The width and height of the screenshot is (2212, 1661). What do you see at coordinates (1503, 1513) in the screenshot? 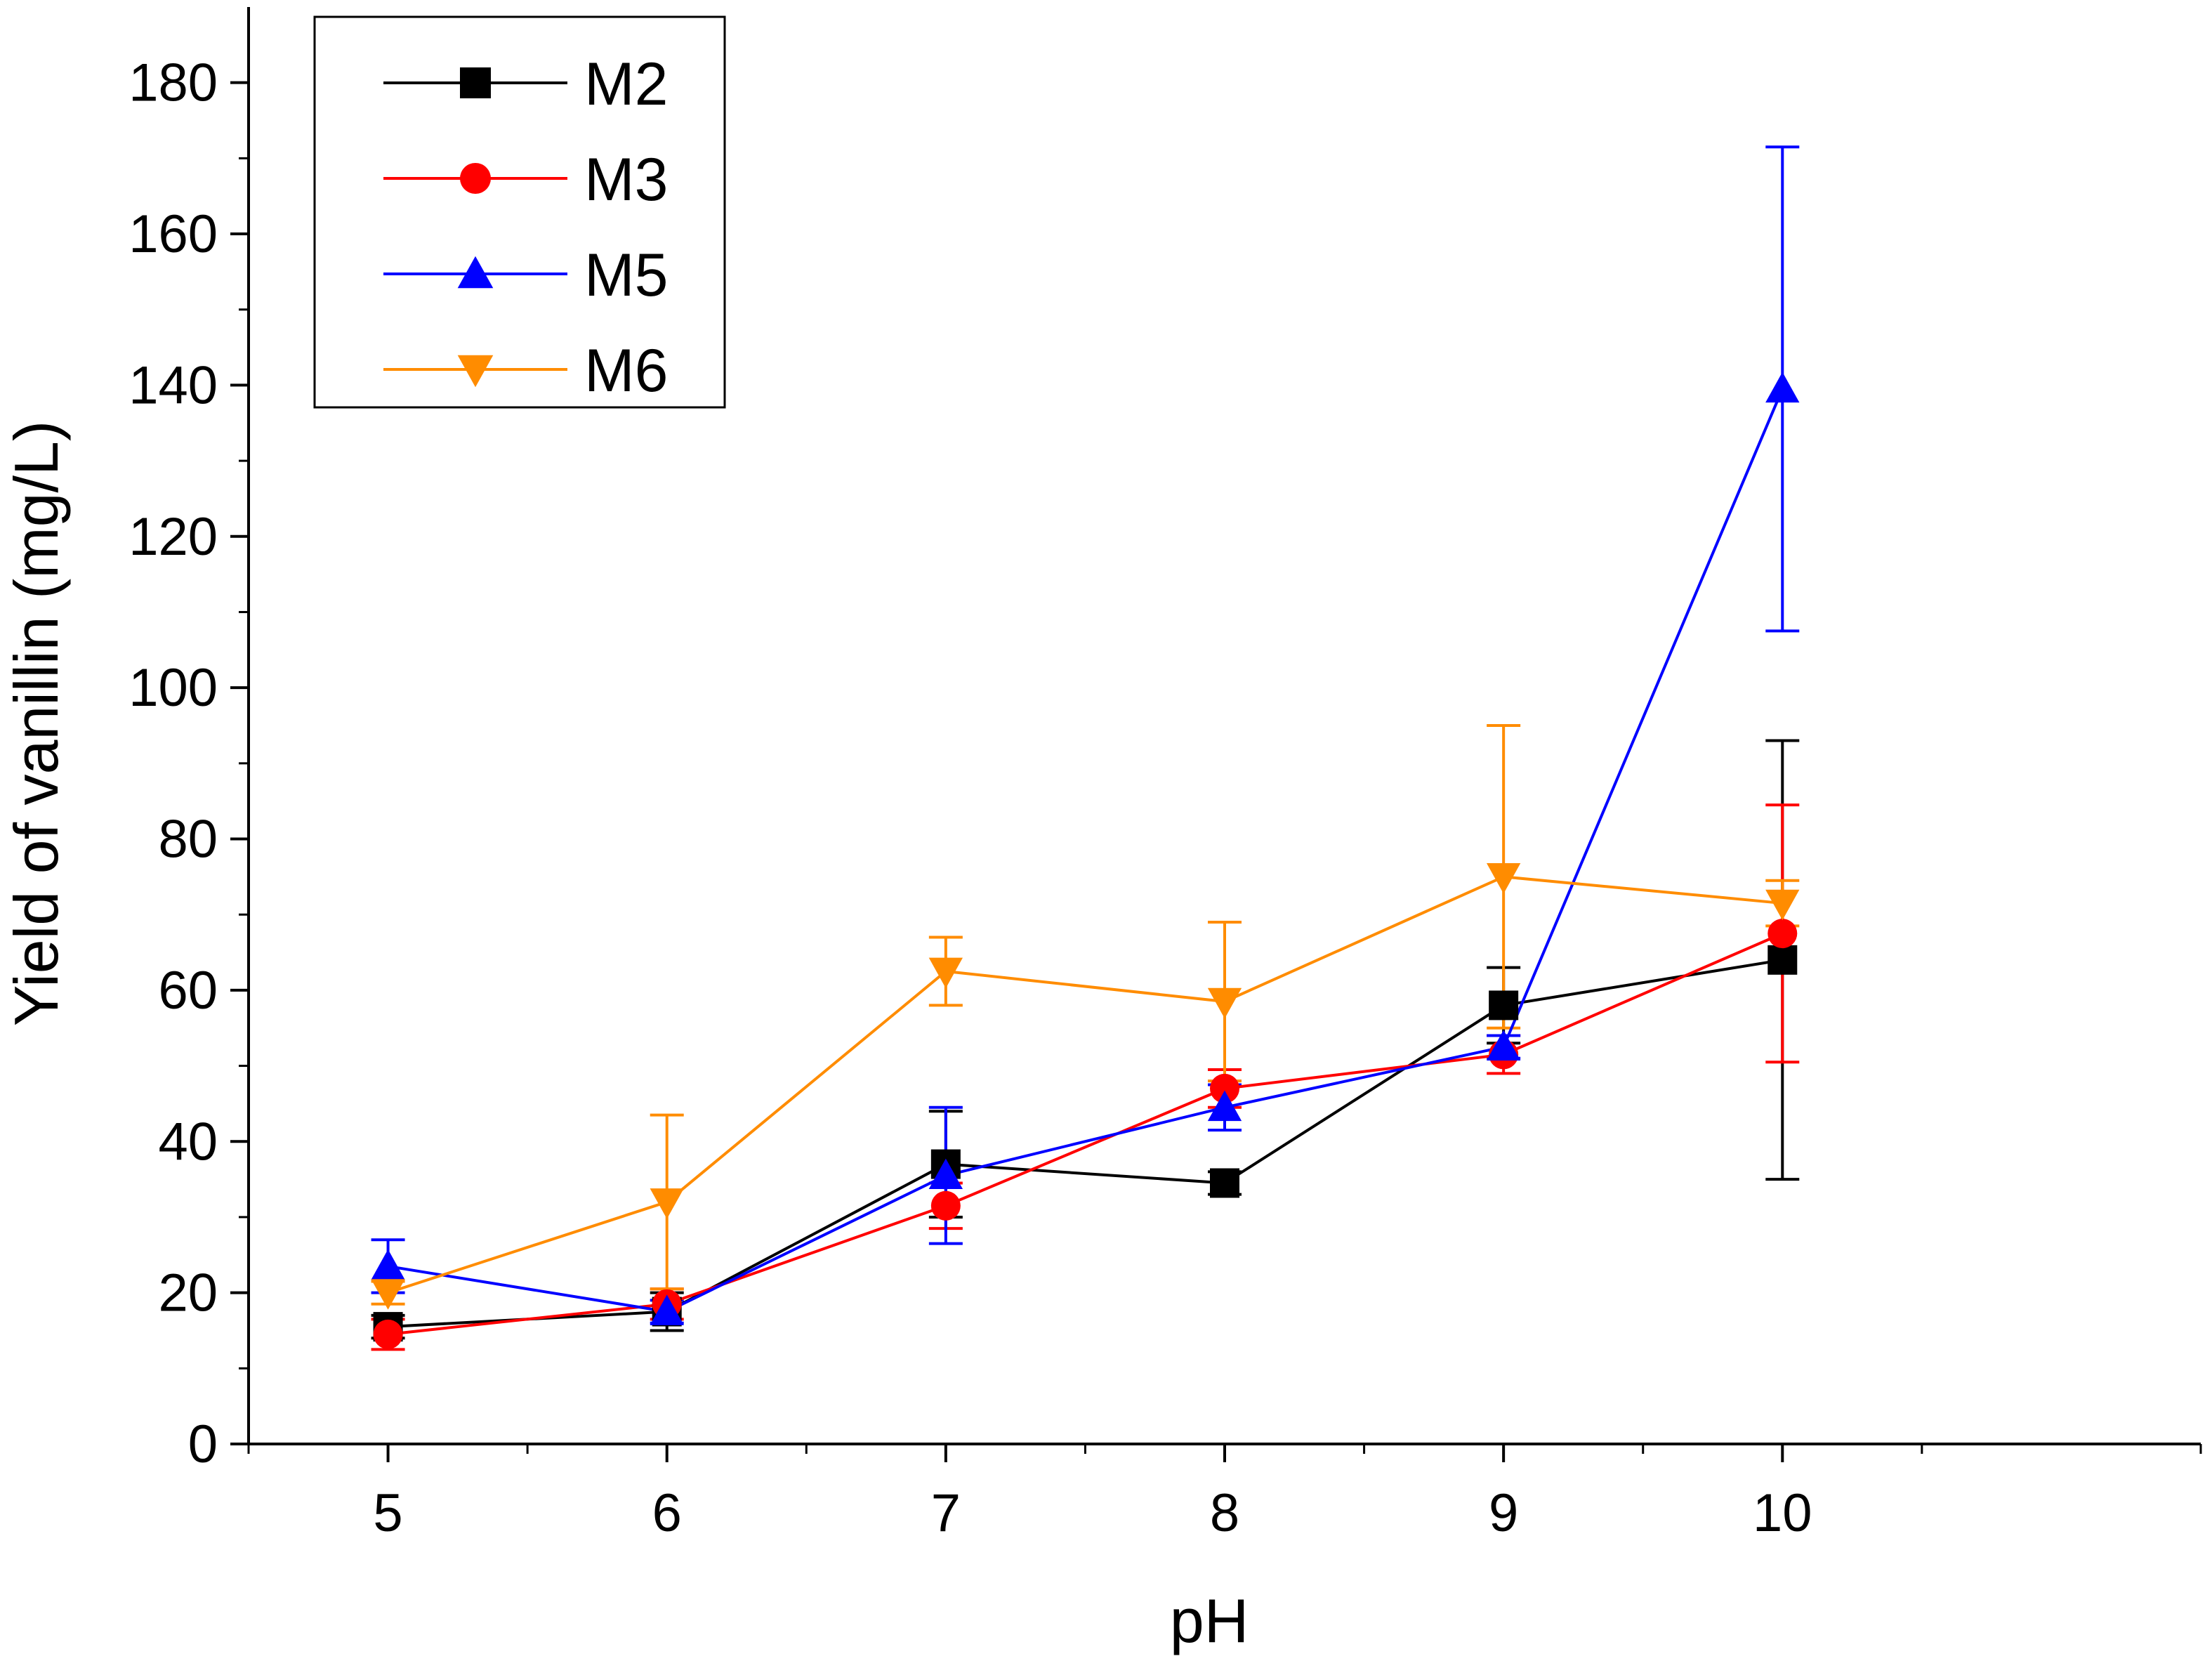
I see `x-tick-label: 9` at bounding box center [1503, 1513].